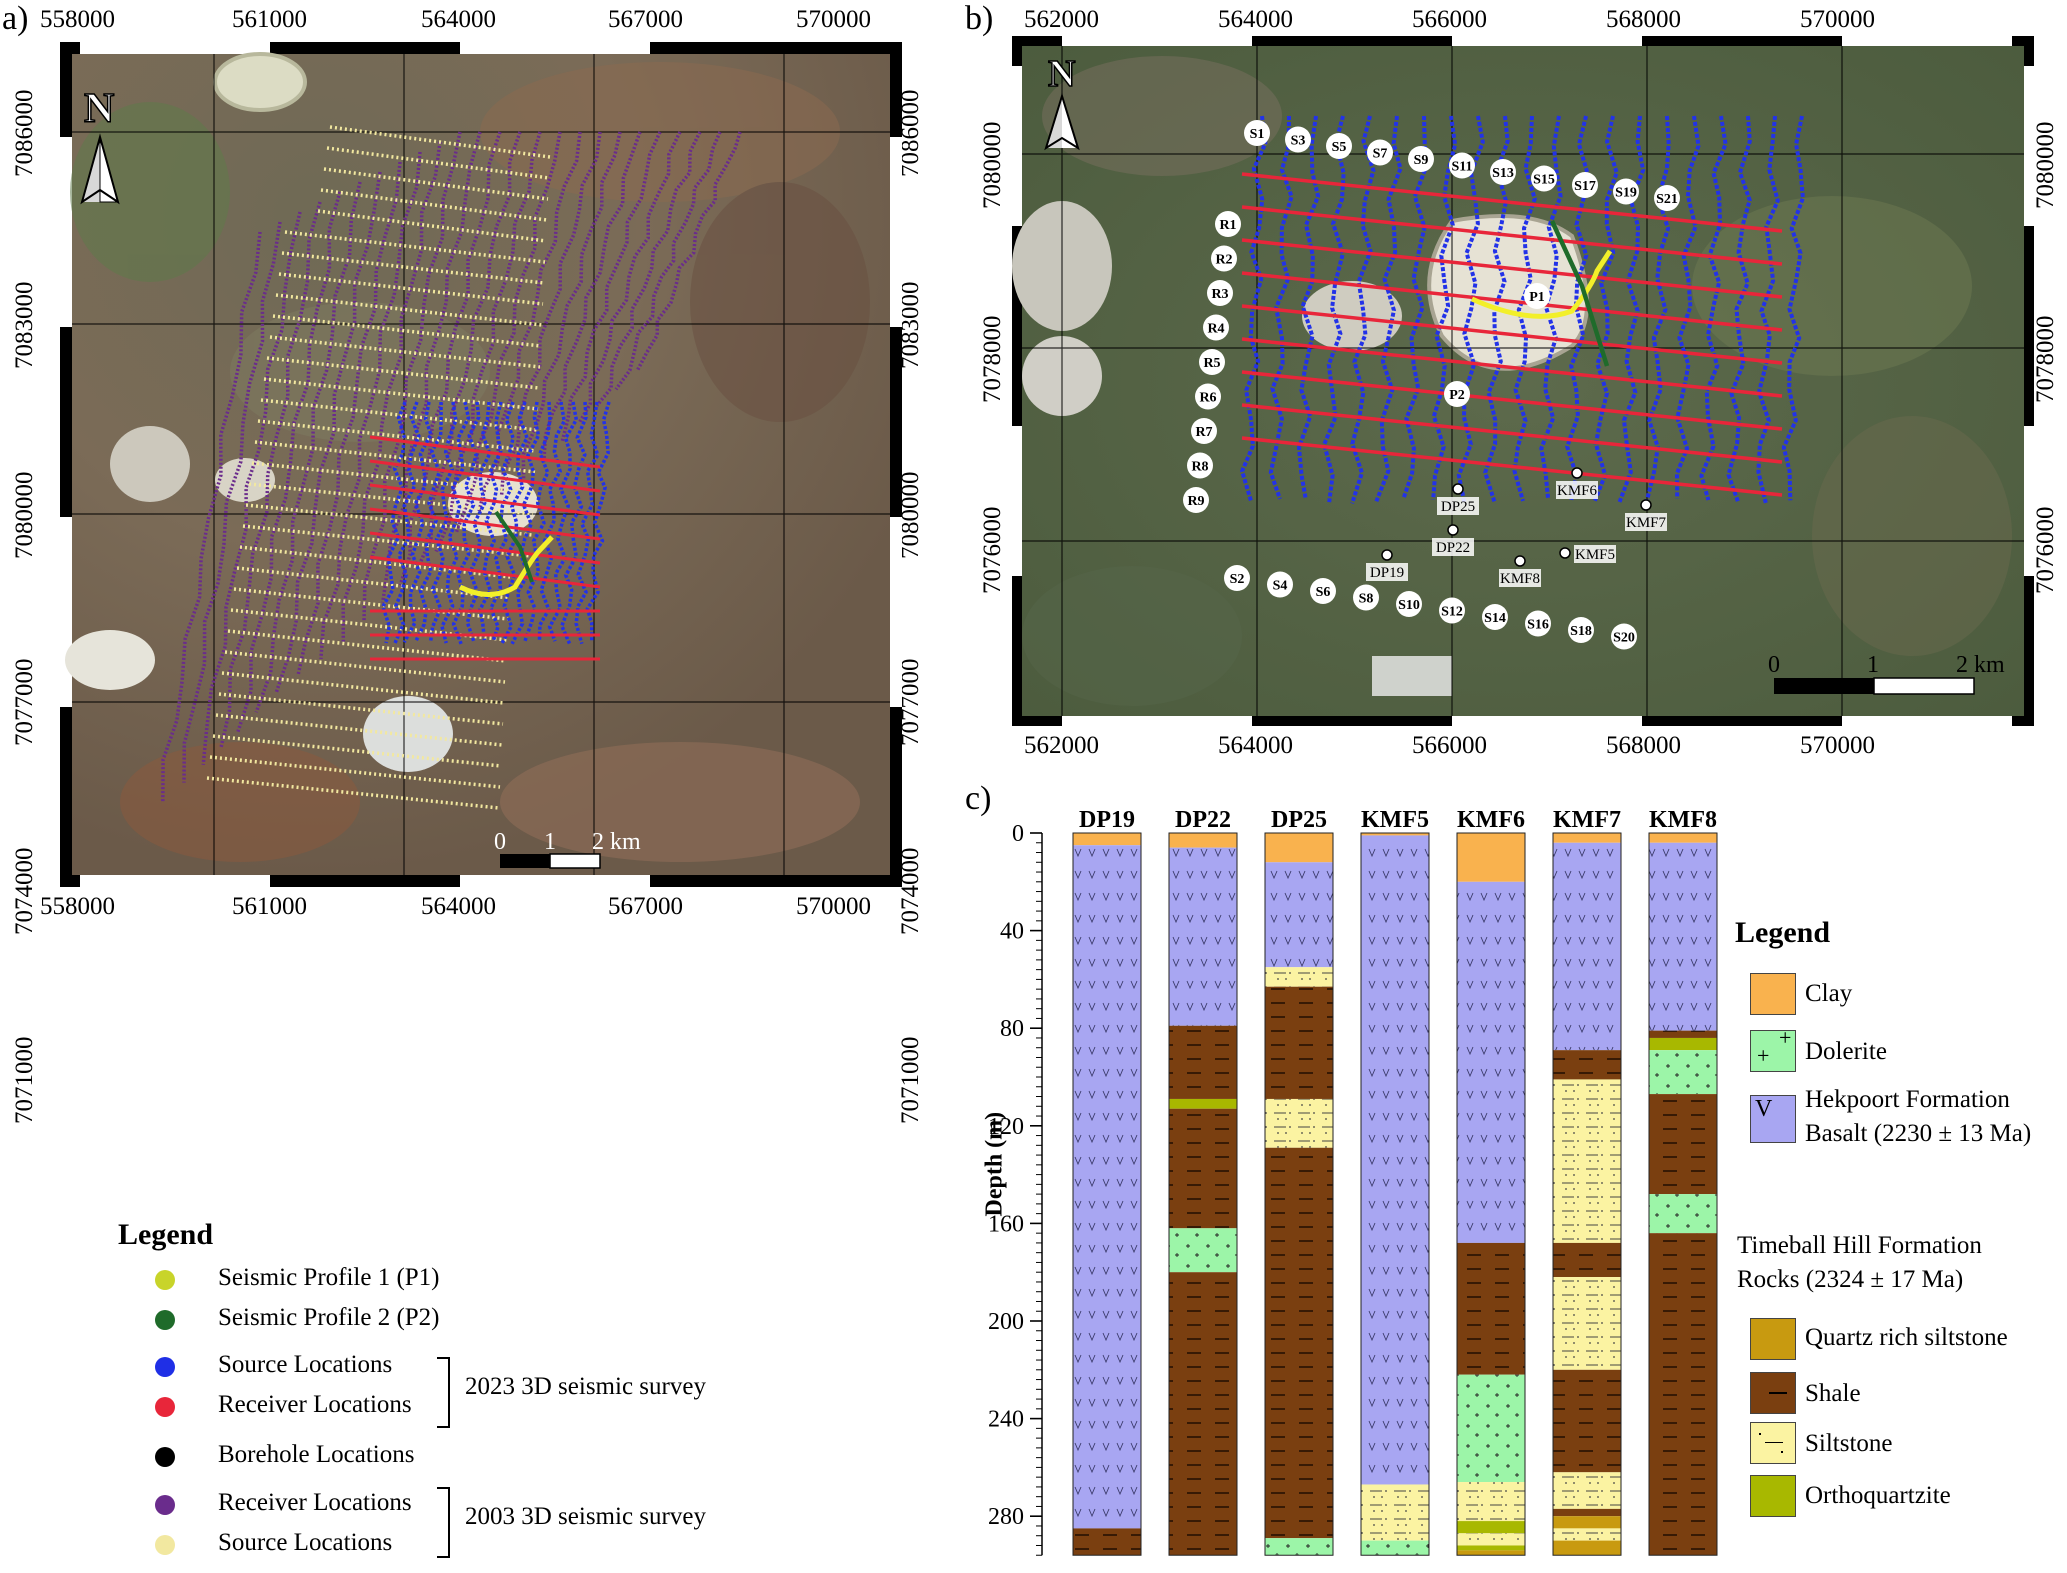 This screenshot has height=1573, width=2067. I want to click on borehole-columns: DP19 DP22 DP25 KMF5 KMF6 KMF7 KMF8, so click(1395, 1181).